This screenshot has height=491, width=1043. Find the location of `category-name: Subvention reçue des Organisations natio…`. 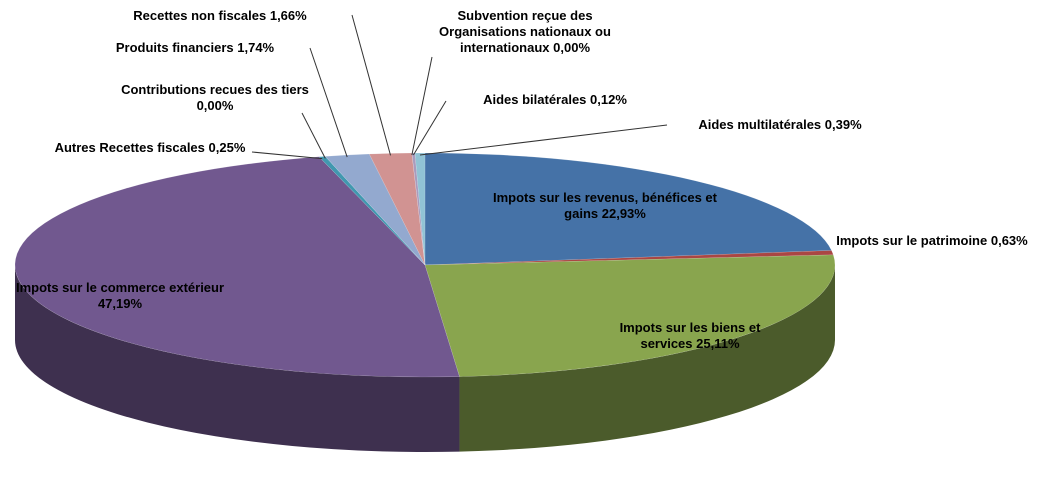

category-name: Subvention reçue des Organisations natio… is located at coordinates (525, 31).